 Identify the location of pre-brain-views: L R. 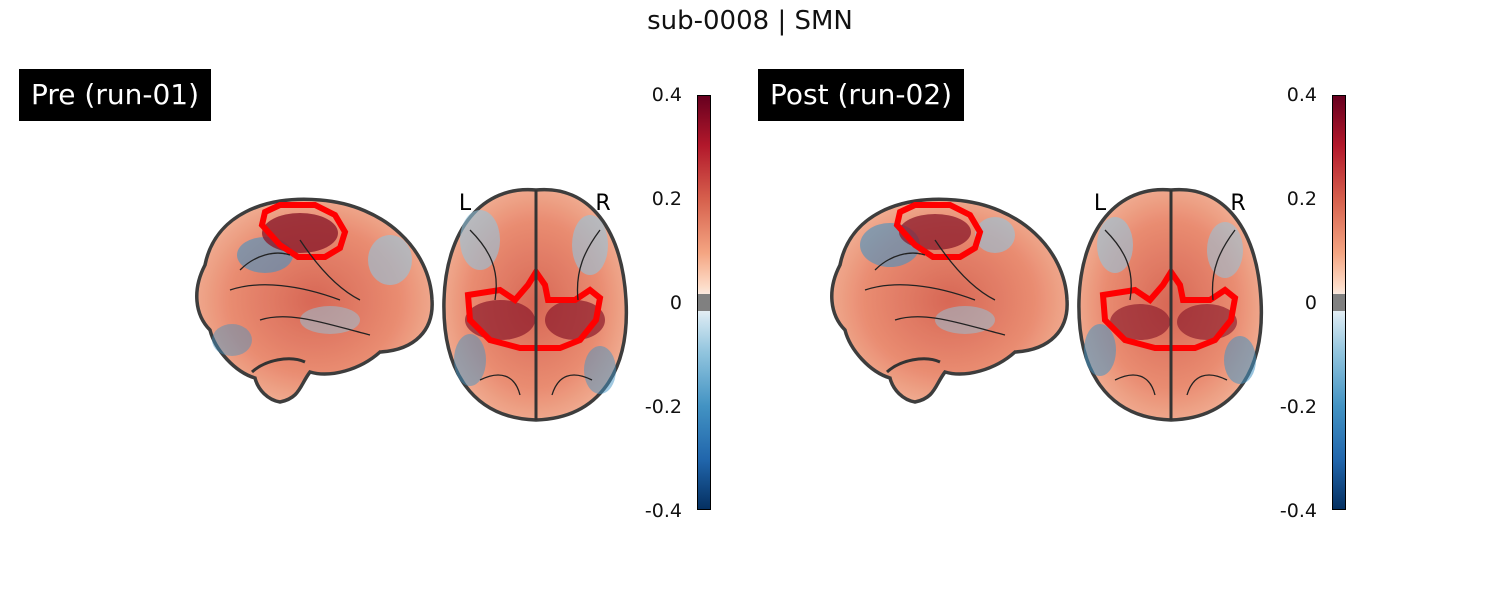
(412, 304).